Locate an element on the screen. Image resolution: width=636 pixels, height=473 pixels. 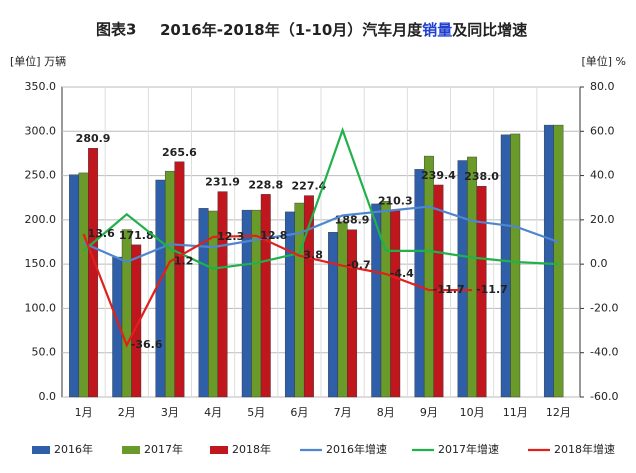
data-label: 13.6 is located at coordinates (101, 233).